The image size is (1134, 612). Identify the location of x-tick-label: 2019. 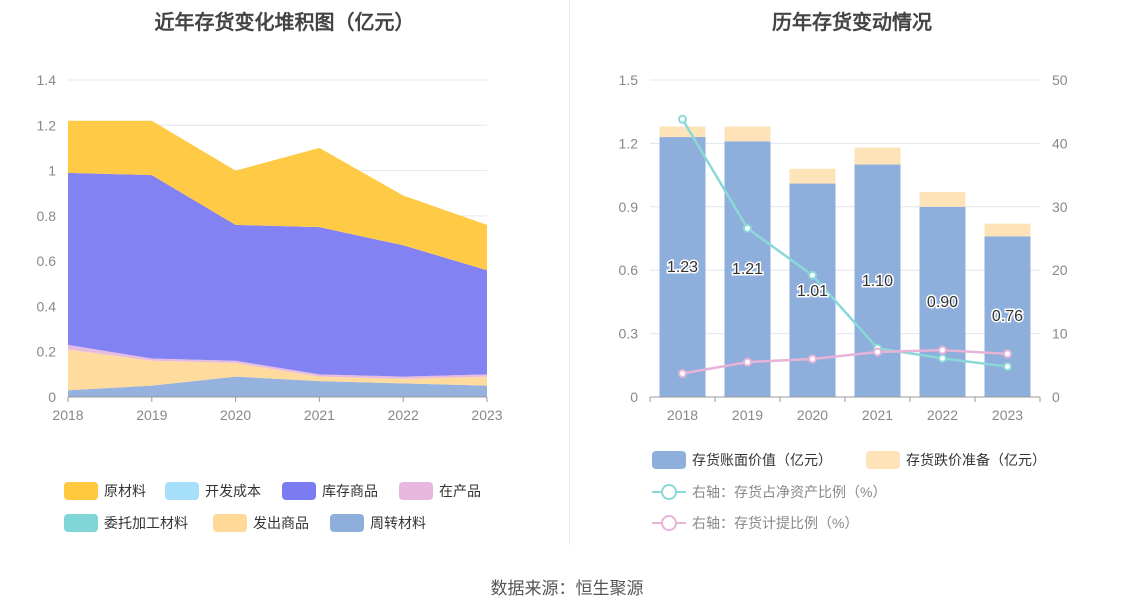
(151, 415).